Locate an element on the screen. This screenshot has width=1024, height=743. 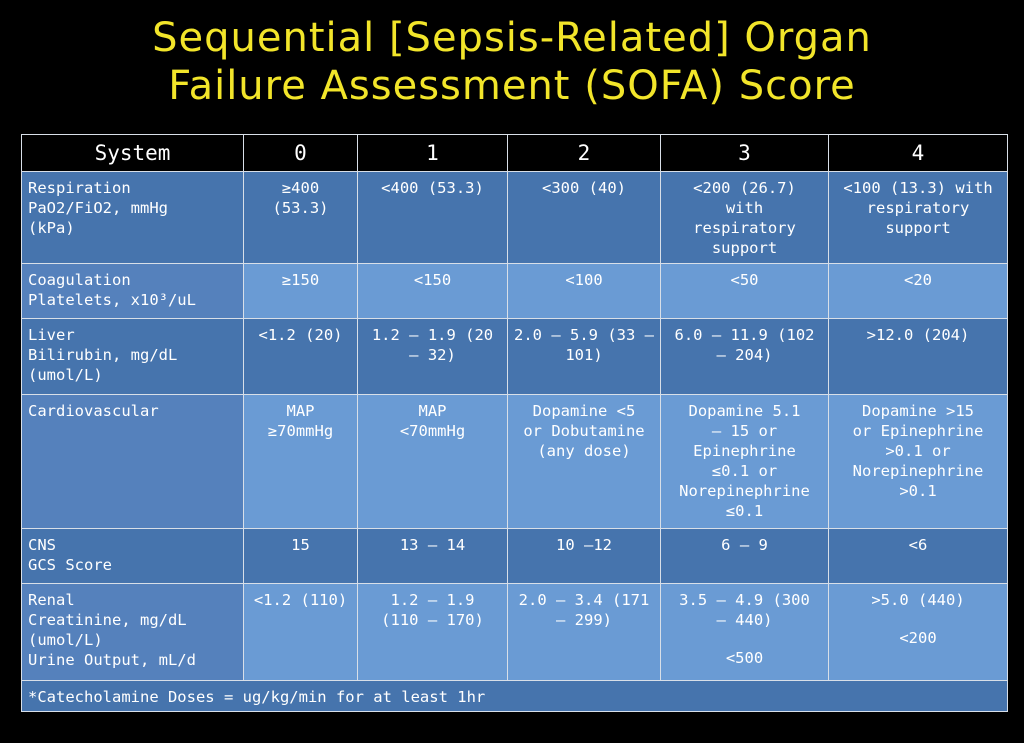
criterion-line: ≥150 is located at coordinates (300, 280).